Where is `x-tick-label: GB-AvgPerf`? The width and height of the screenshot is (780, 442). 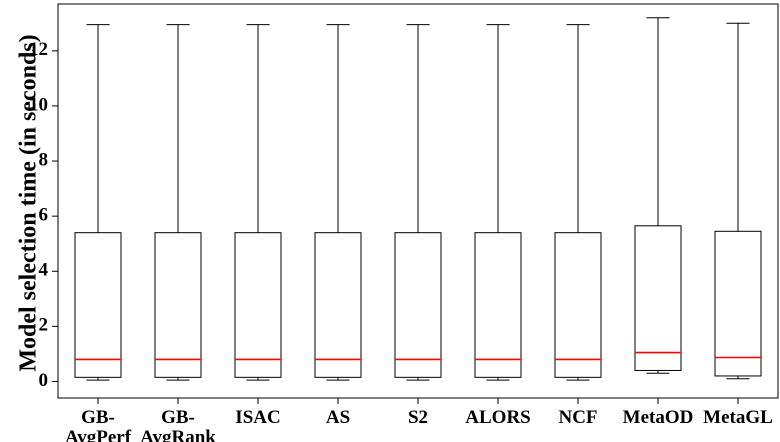 x-tick-label: GB-AvgPerf is located at coordinates (98, 424).